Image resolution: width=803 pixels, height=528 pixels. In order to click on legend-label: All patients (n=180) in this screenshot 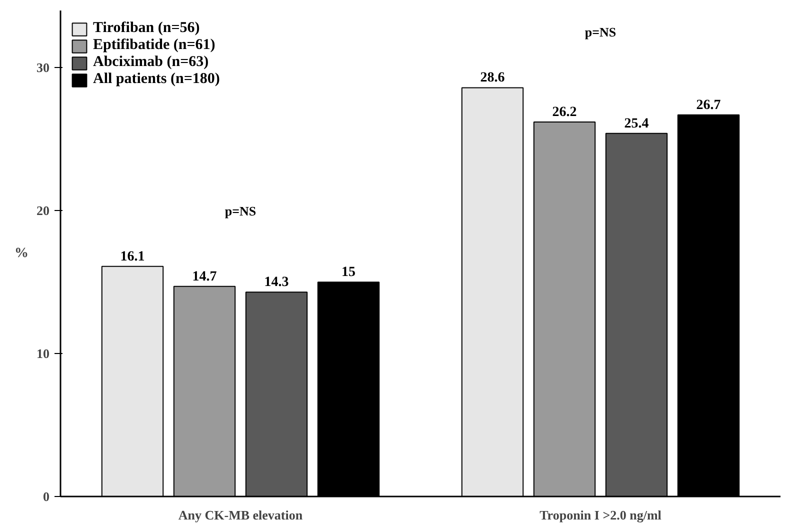, I will do `click(156, 79)`.